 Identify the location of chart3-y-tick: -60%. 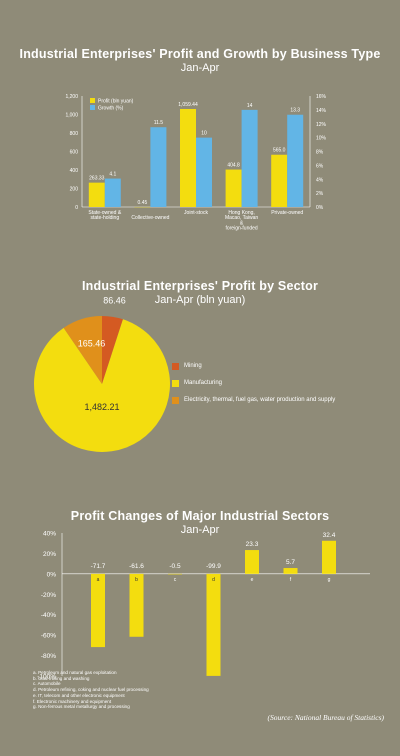
(48, 636).